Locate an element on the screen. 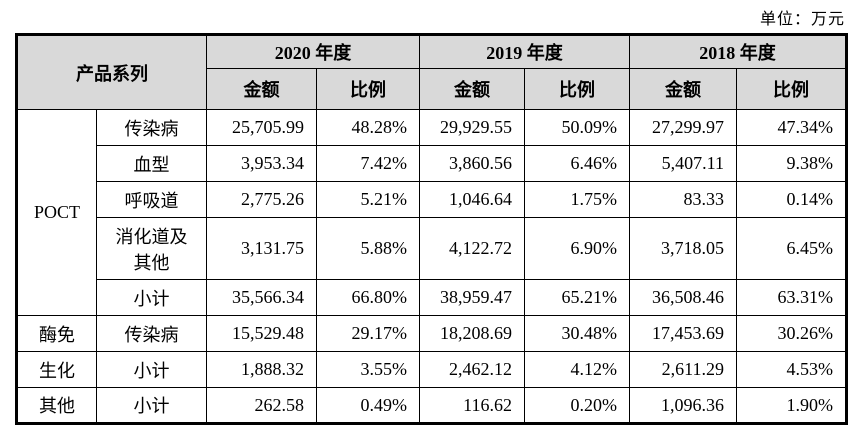 Image resolution: width=861 pixels, height=440 pixels. amount-header-2019: 金额 is located at coordinates (472, 89).